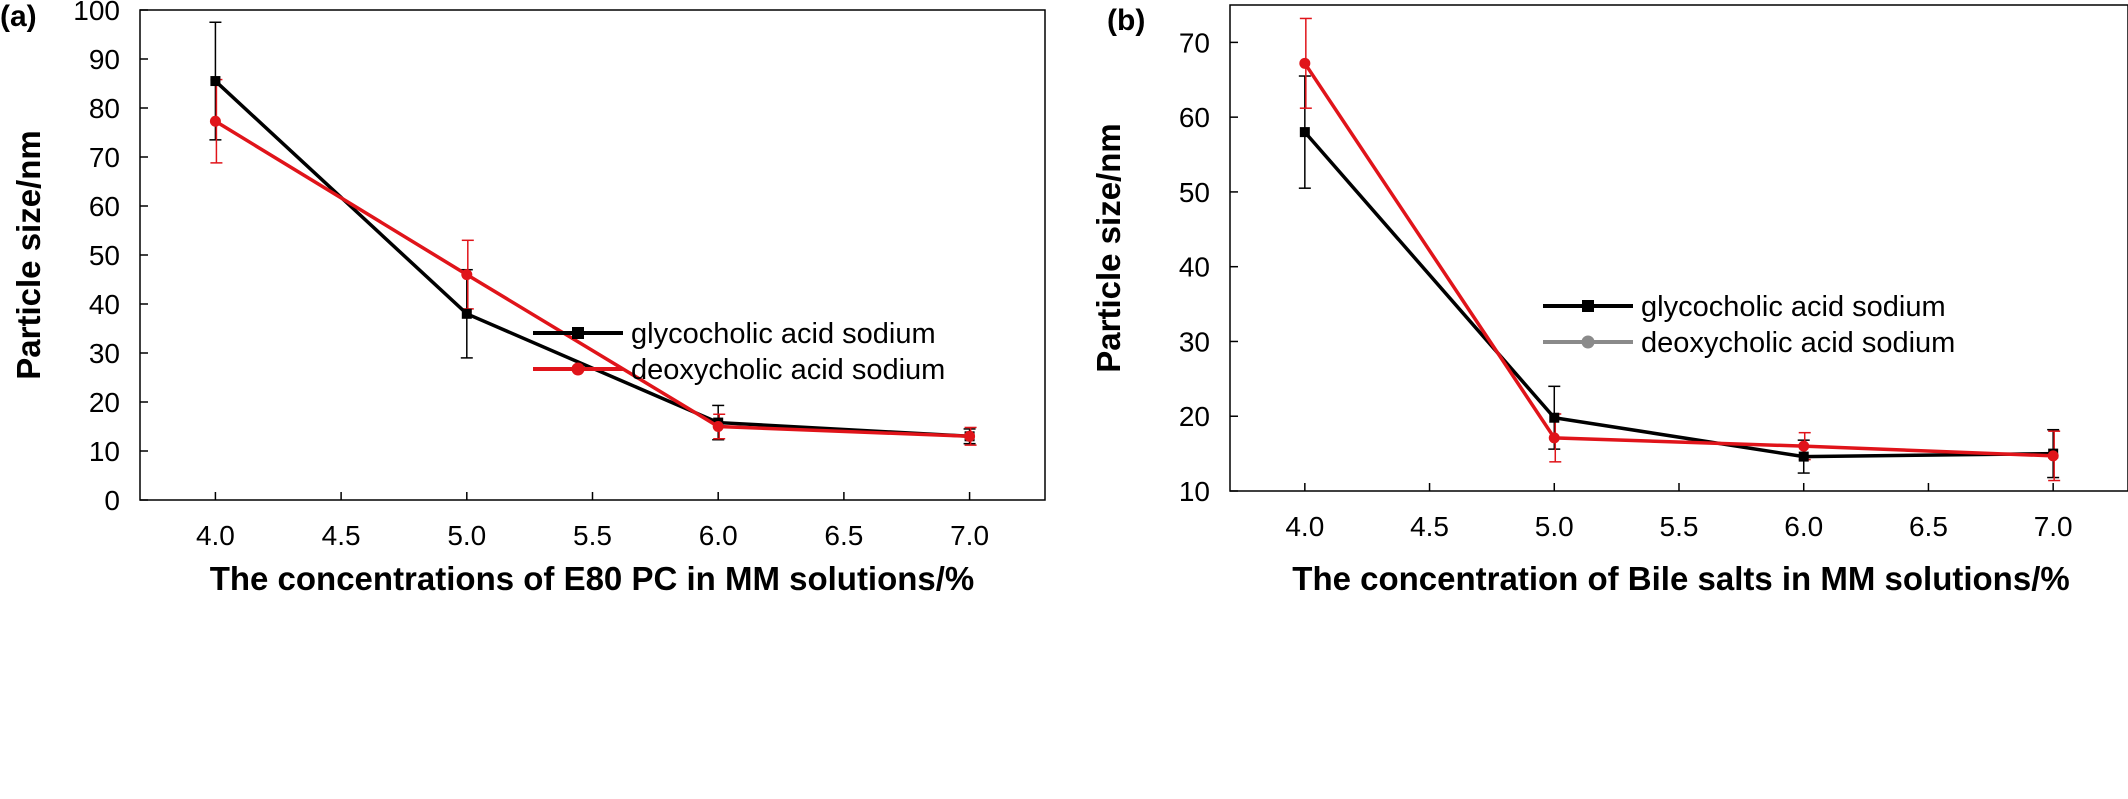  What do you see at coordinates (592, 279) in the screenshot?
I see `series-line-deoxycholic` at bounding box center [592, 279].